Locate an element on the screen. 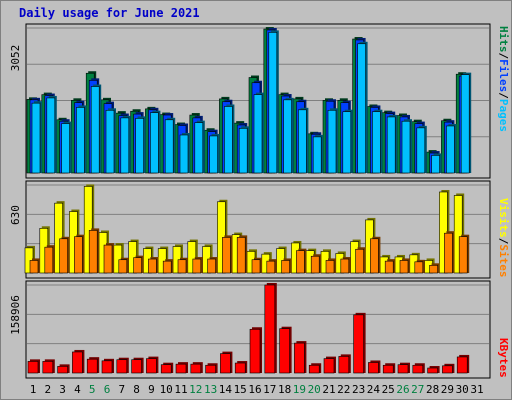  legend-visits-sites: Visits/Sites is located at coordinates (503, 238).